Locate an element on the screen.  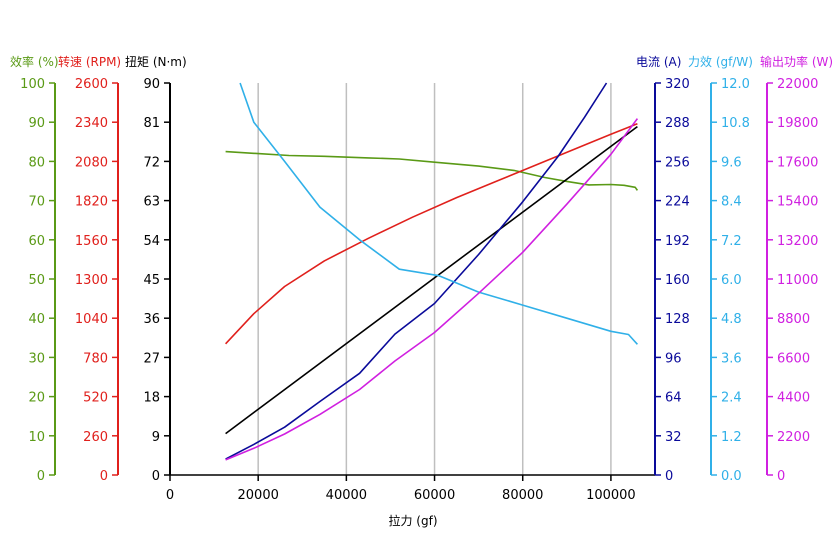
x-tick-label: 40000 is located at coordinates (346, 495).